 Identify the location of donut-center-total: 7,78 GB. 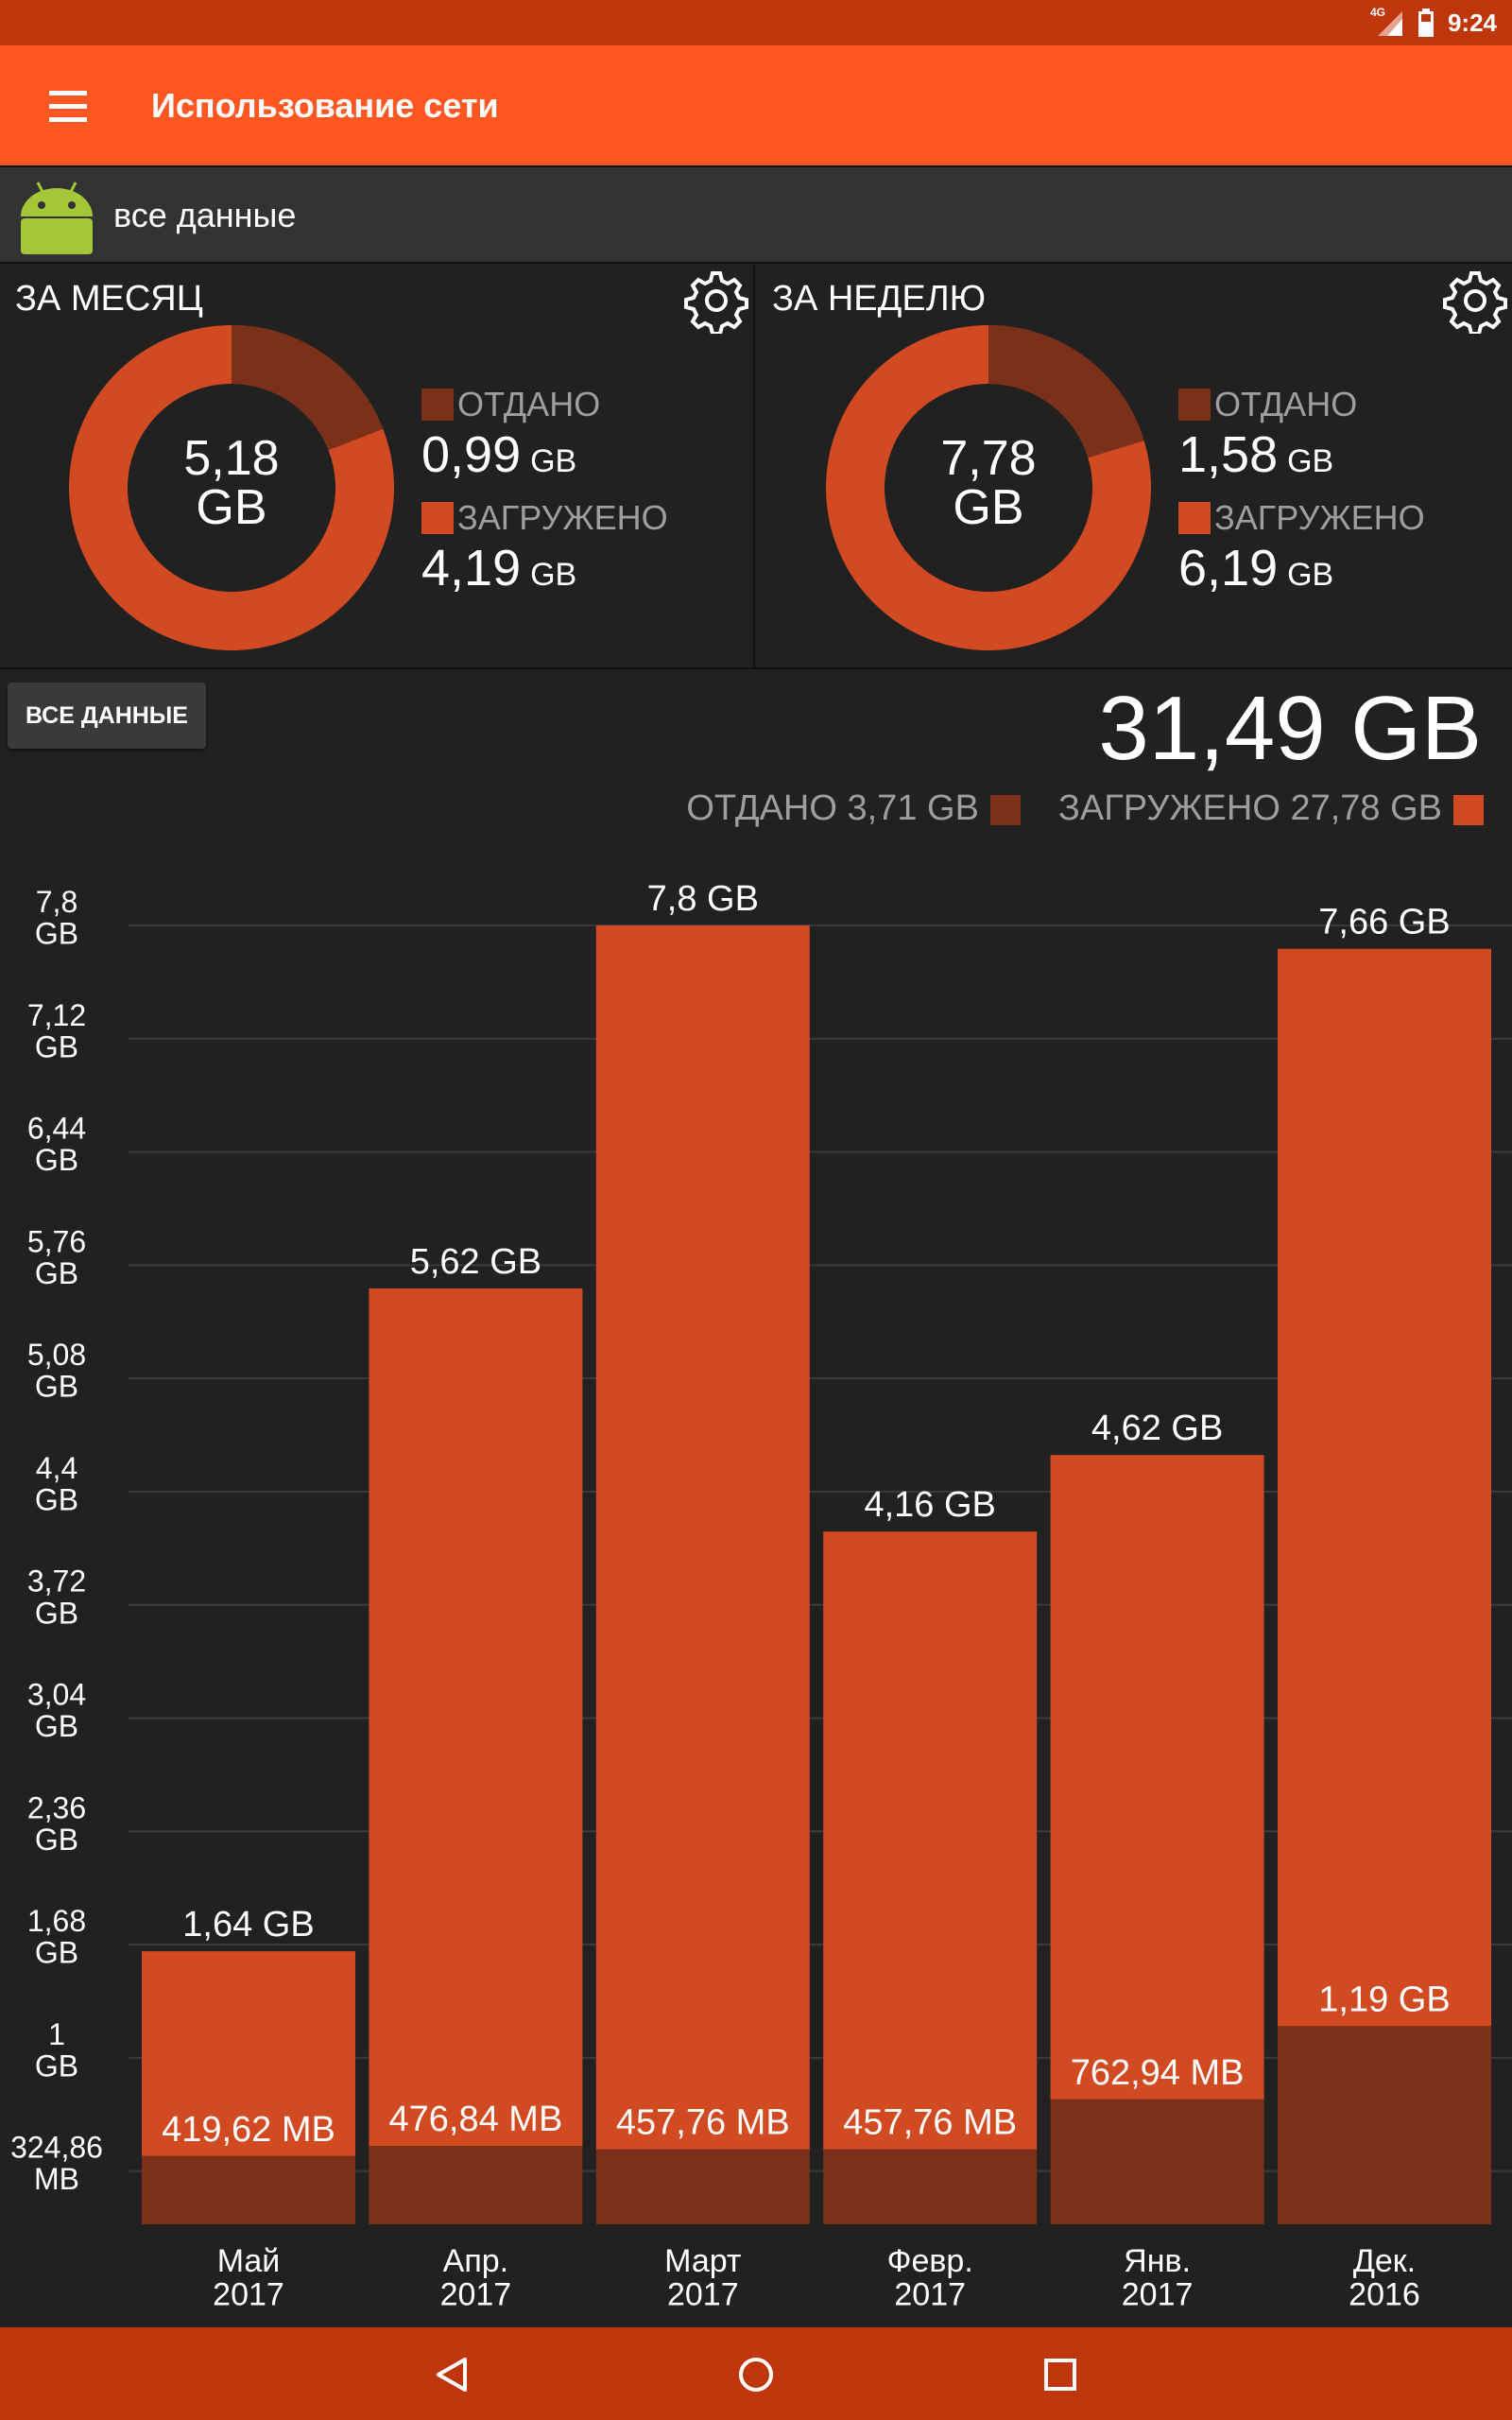
(988, 483).